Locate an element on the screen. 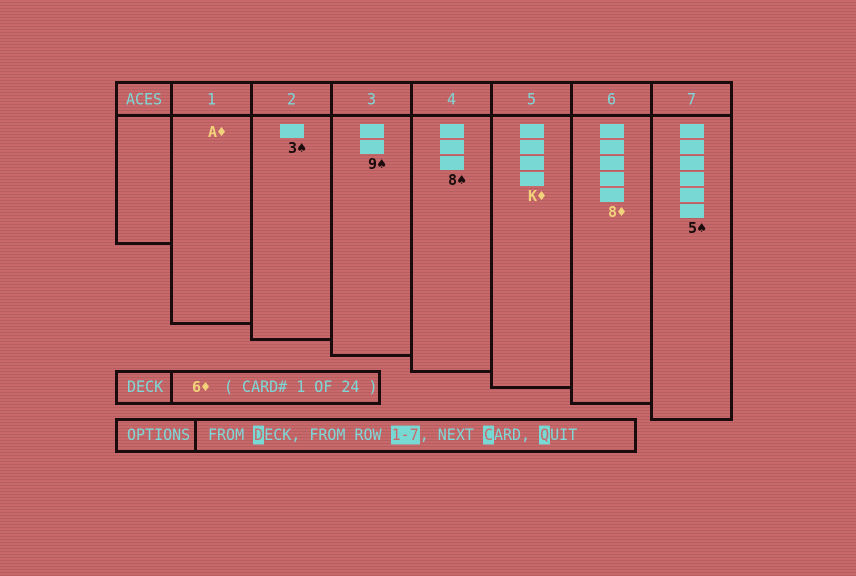 This screenshot has width=856, height=576. options-card-text: ARD, is located at coordinates (516, 435).